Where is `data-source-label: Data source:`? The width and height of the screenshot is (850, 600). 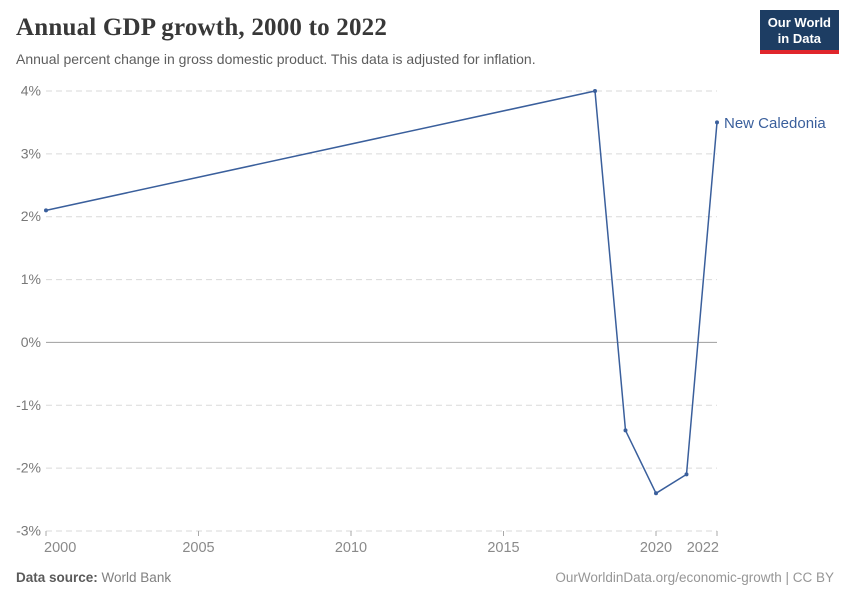 data-source-label: Data source: is located at coordinates (57, 577).